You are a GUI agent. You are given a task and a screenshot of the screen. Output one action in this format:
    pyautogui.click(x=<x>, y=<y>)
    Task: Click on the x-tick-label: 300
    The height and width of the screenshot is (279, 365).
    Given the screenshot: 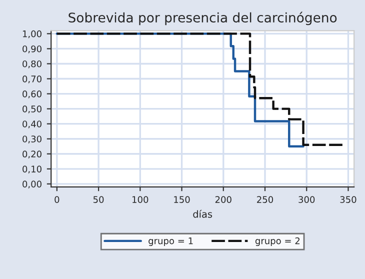 What is the action you would take?
    pyautogui.click(x=306, y=199)
    